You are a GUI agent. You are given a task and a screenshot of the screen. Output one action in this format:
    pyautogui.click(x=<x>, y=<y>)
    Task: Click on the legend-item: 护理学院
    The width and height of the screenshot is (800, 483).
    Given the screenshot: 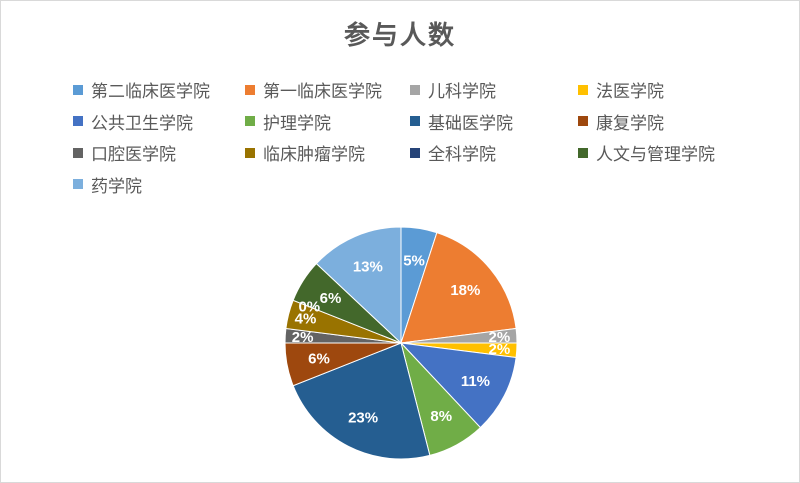 What is the action you would take?
    pyautogui.click(x=288, y=121)
    